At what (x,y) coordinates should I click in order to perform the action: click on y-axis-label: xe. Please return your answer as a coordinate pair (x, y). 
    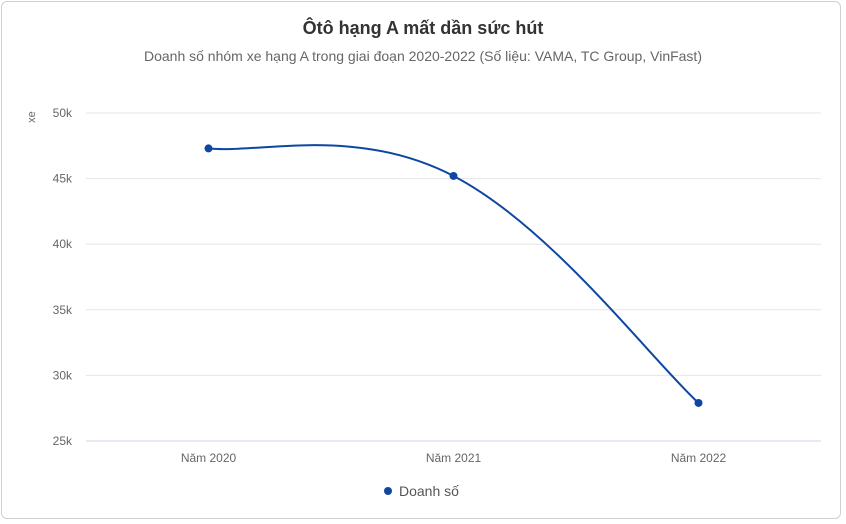
    Looking at the image, I should click on (32, 117).